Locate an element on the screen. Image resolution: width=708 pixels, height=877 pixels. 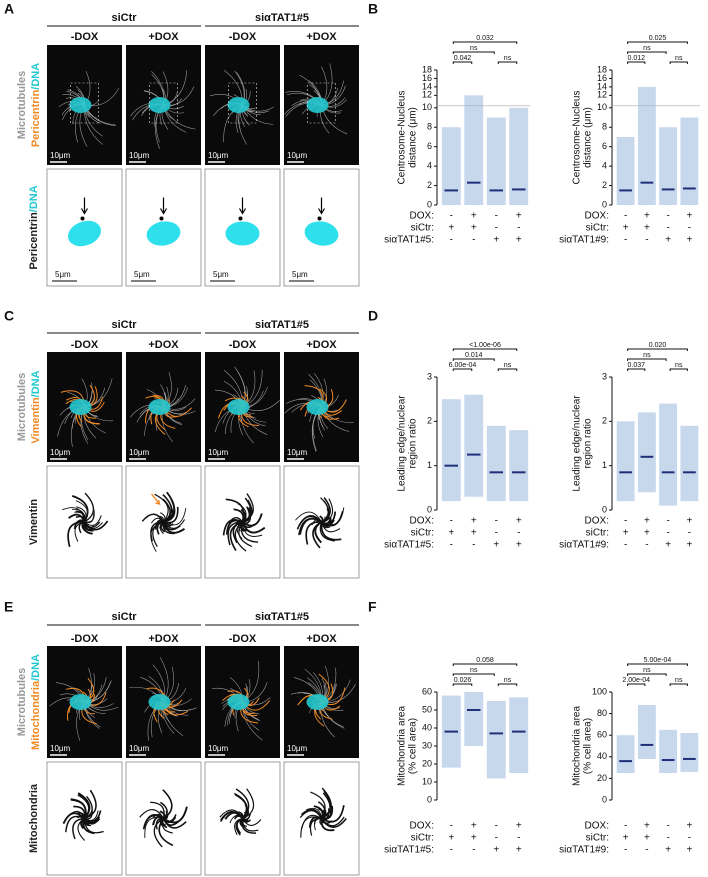
p-value: 2.00e-04 is located at coordinates (636, 680).